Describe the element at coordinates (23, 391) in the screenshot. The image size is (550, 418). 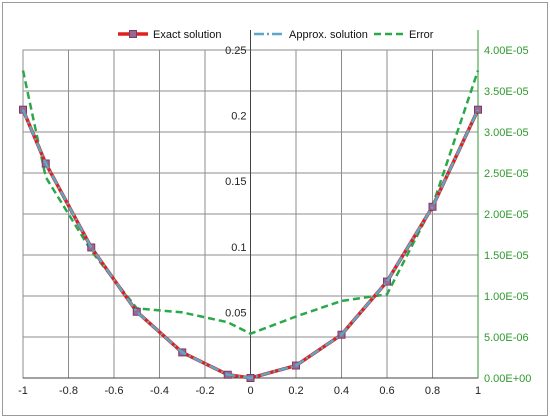
I see `x-tick-label: -1` at that location.